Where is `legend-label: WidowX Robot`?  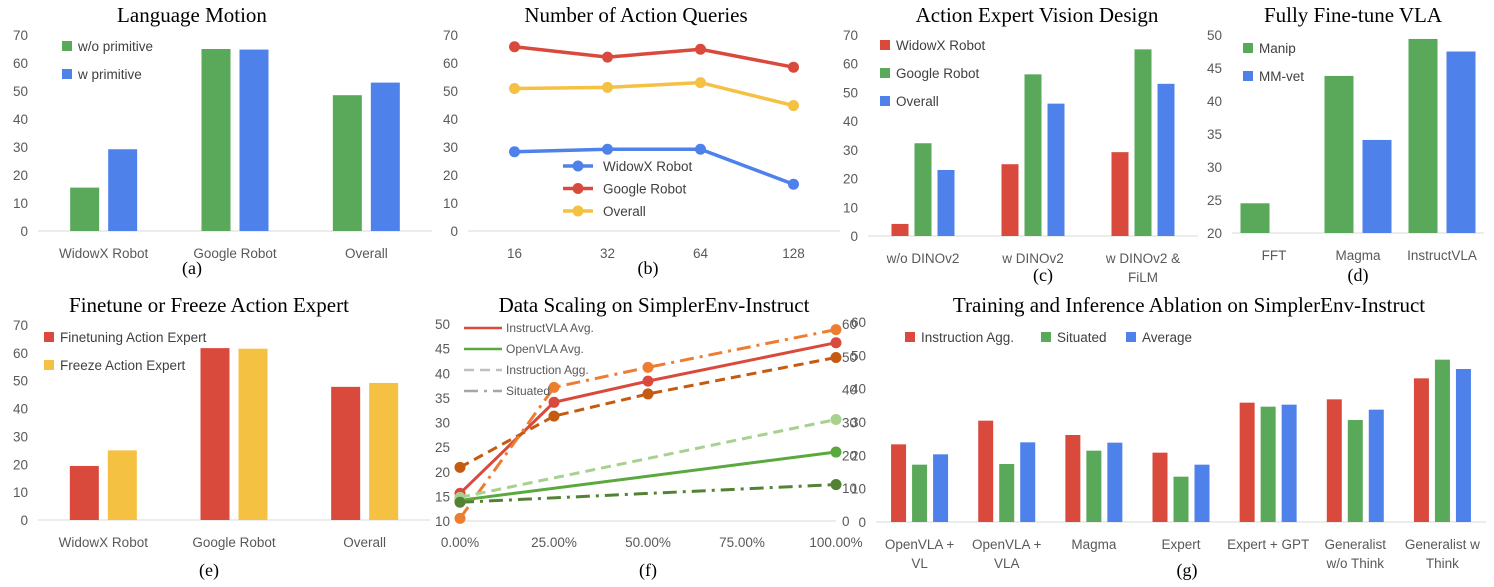
legend-label: WidowX Robot is located at coordinates (648, 166).